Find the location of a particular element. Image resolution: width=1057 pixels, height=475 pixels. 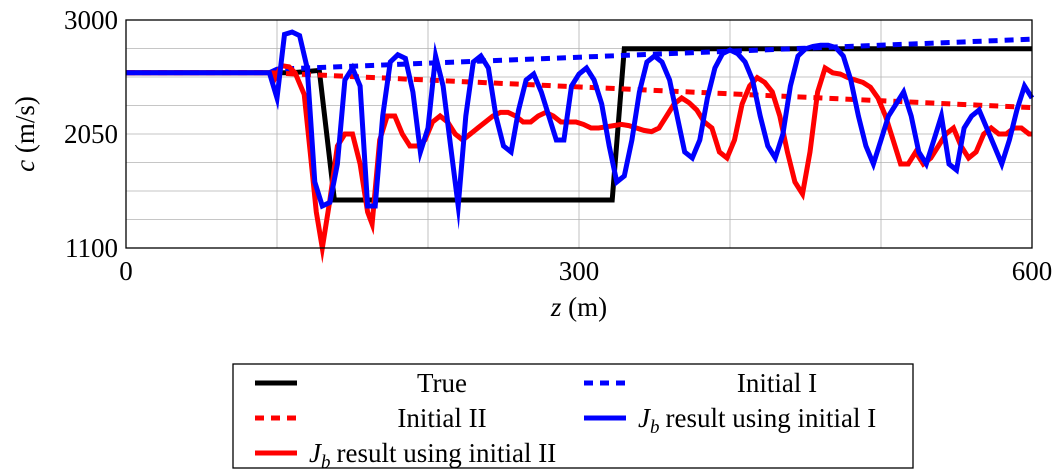

legend-jb-var: J is located at coordinates (645, 418).